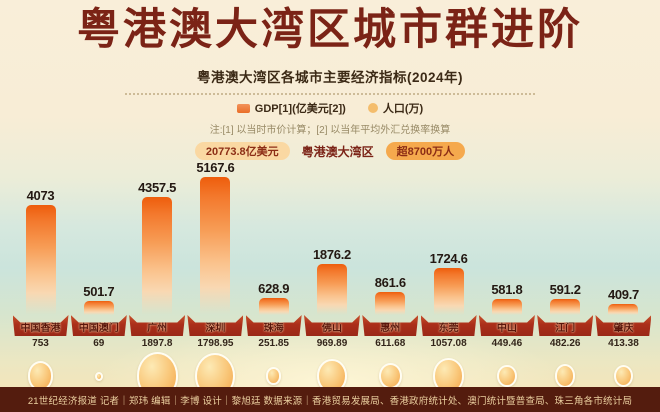  I want to click on city-label-plaque: 肇庆, so click(623, 325).